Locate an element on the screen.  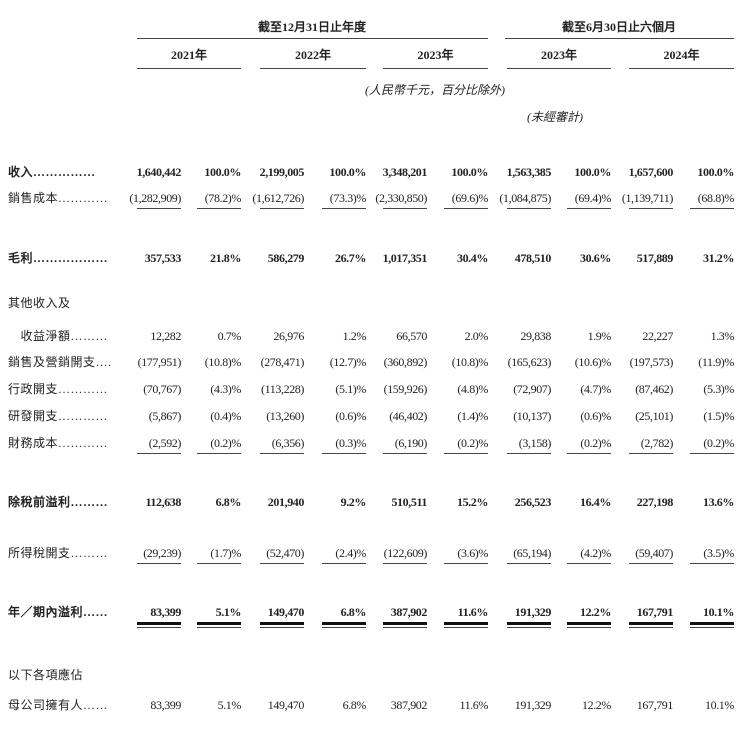
group-header-year: 截至12月31日止年度 is located at coordinates (312, 27).